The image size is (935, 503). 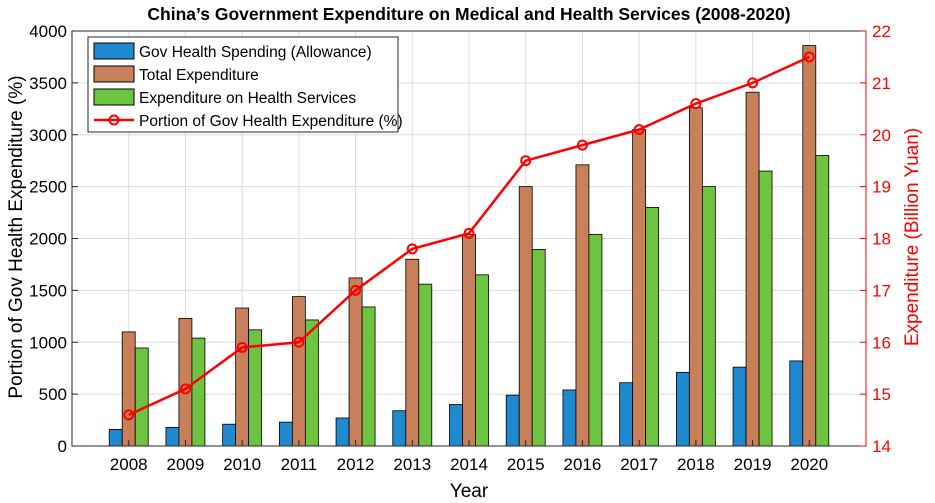 I want to click on x-tick-label: 2011, so click(x=299, y=464).